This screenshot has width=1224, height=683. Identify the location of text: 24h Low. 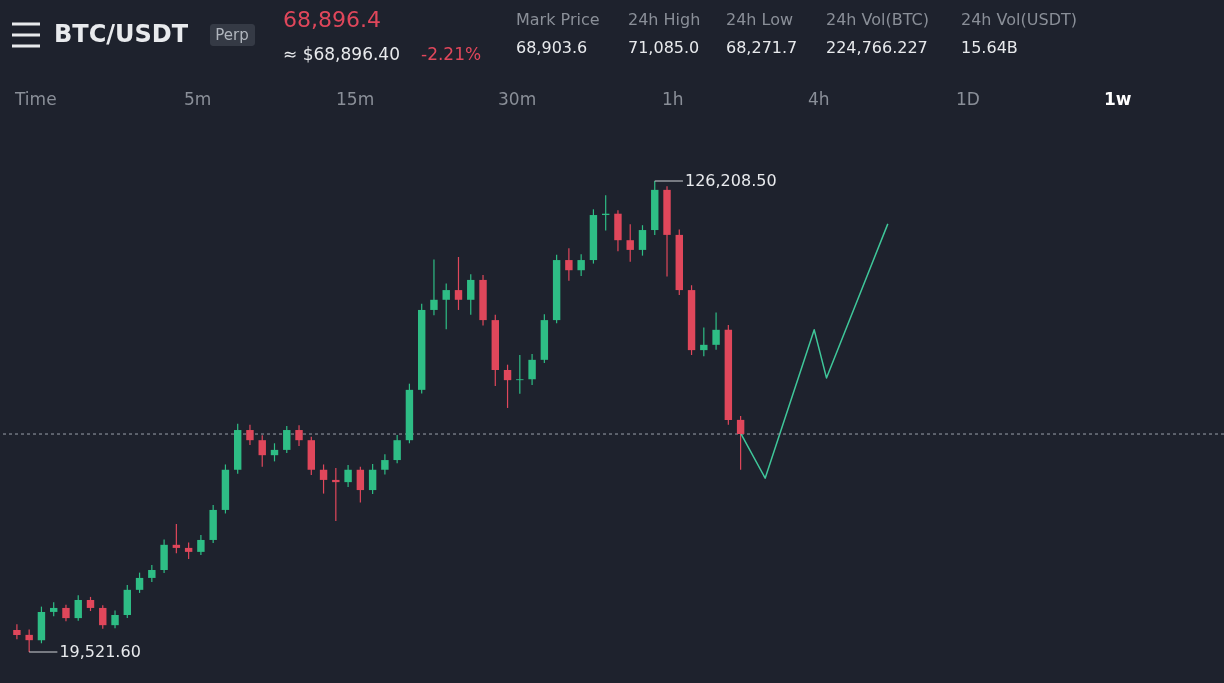
(760, 19).